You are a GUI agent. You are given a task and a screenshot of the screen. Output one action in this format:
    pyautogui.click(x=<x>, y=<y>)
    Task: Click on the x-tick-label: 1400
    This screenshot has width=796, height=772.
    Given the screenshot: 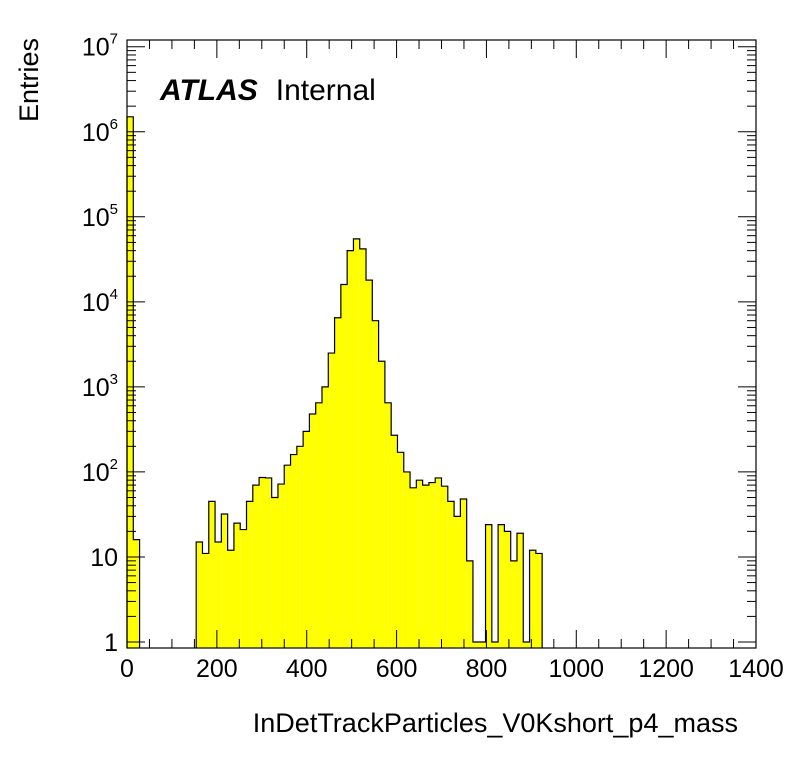 What is the action you would take?
    pyautogui.click(x=756, y=669)
    